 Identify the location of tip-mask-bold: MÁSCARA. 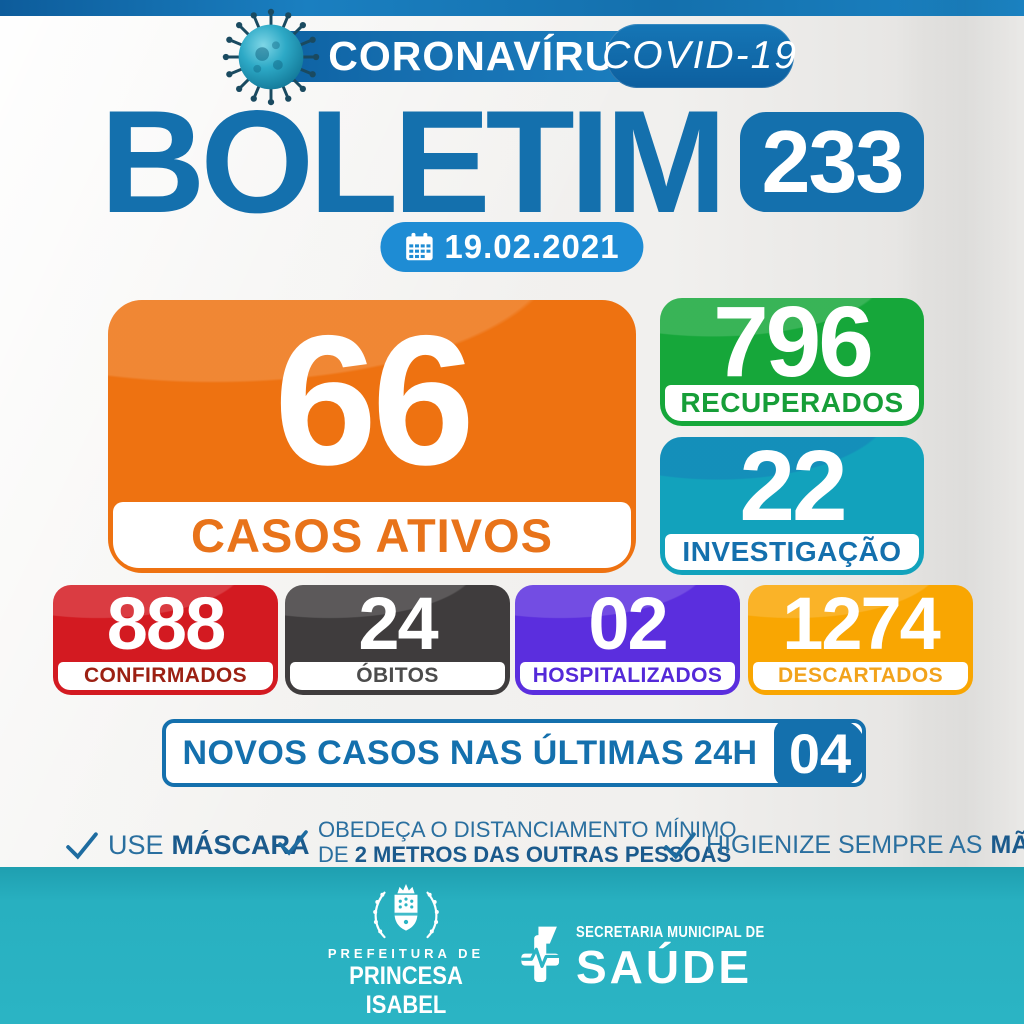
(240, 845).